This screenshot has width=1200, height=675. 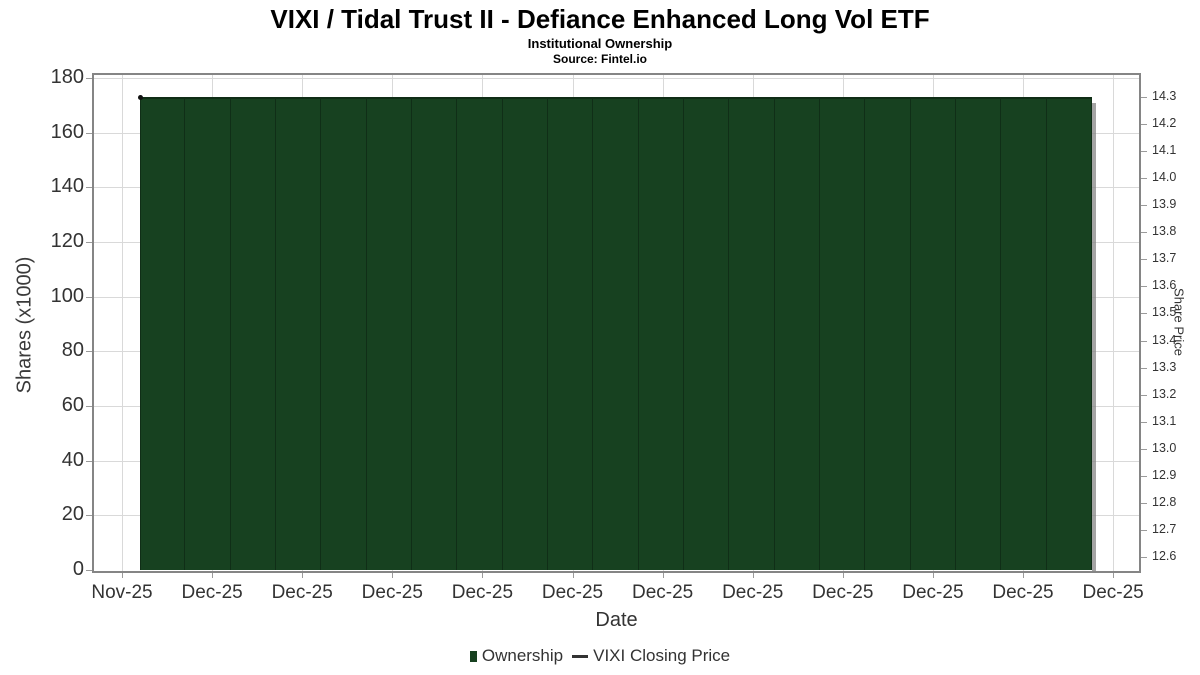 I want to click on shares-axis-tick-label: 120, so click(x=67, y=241).